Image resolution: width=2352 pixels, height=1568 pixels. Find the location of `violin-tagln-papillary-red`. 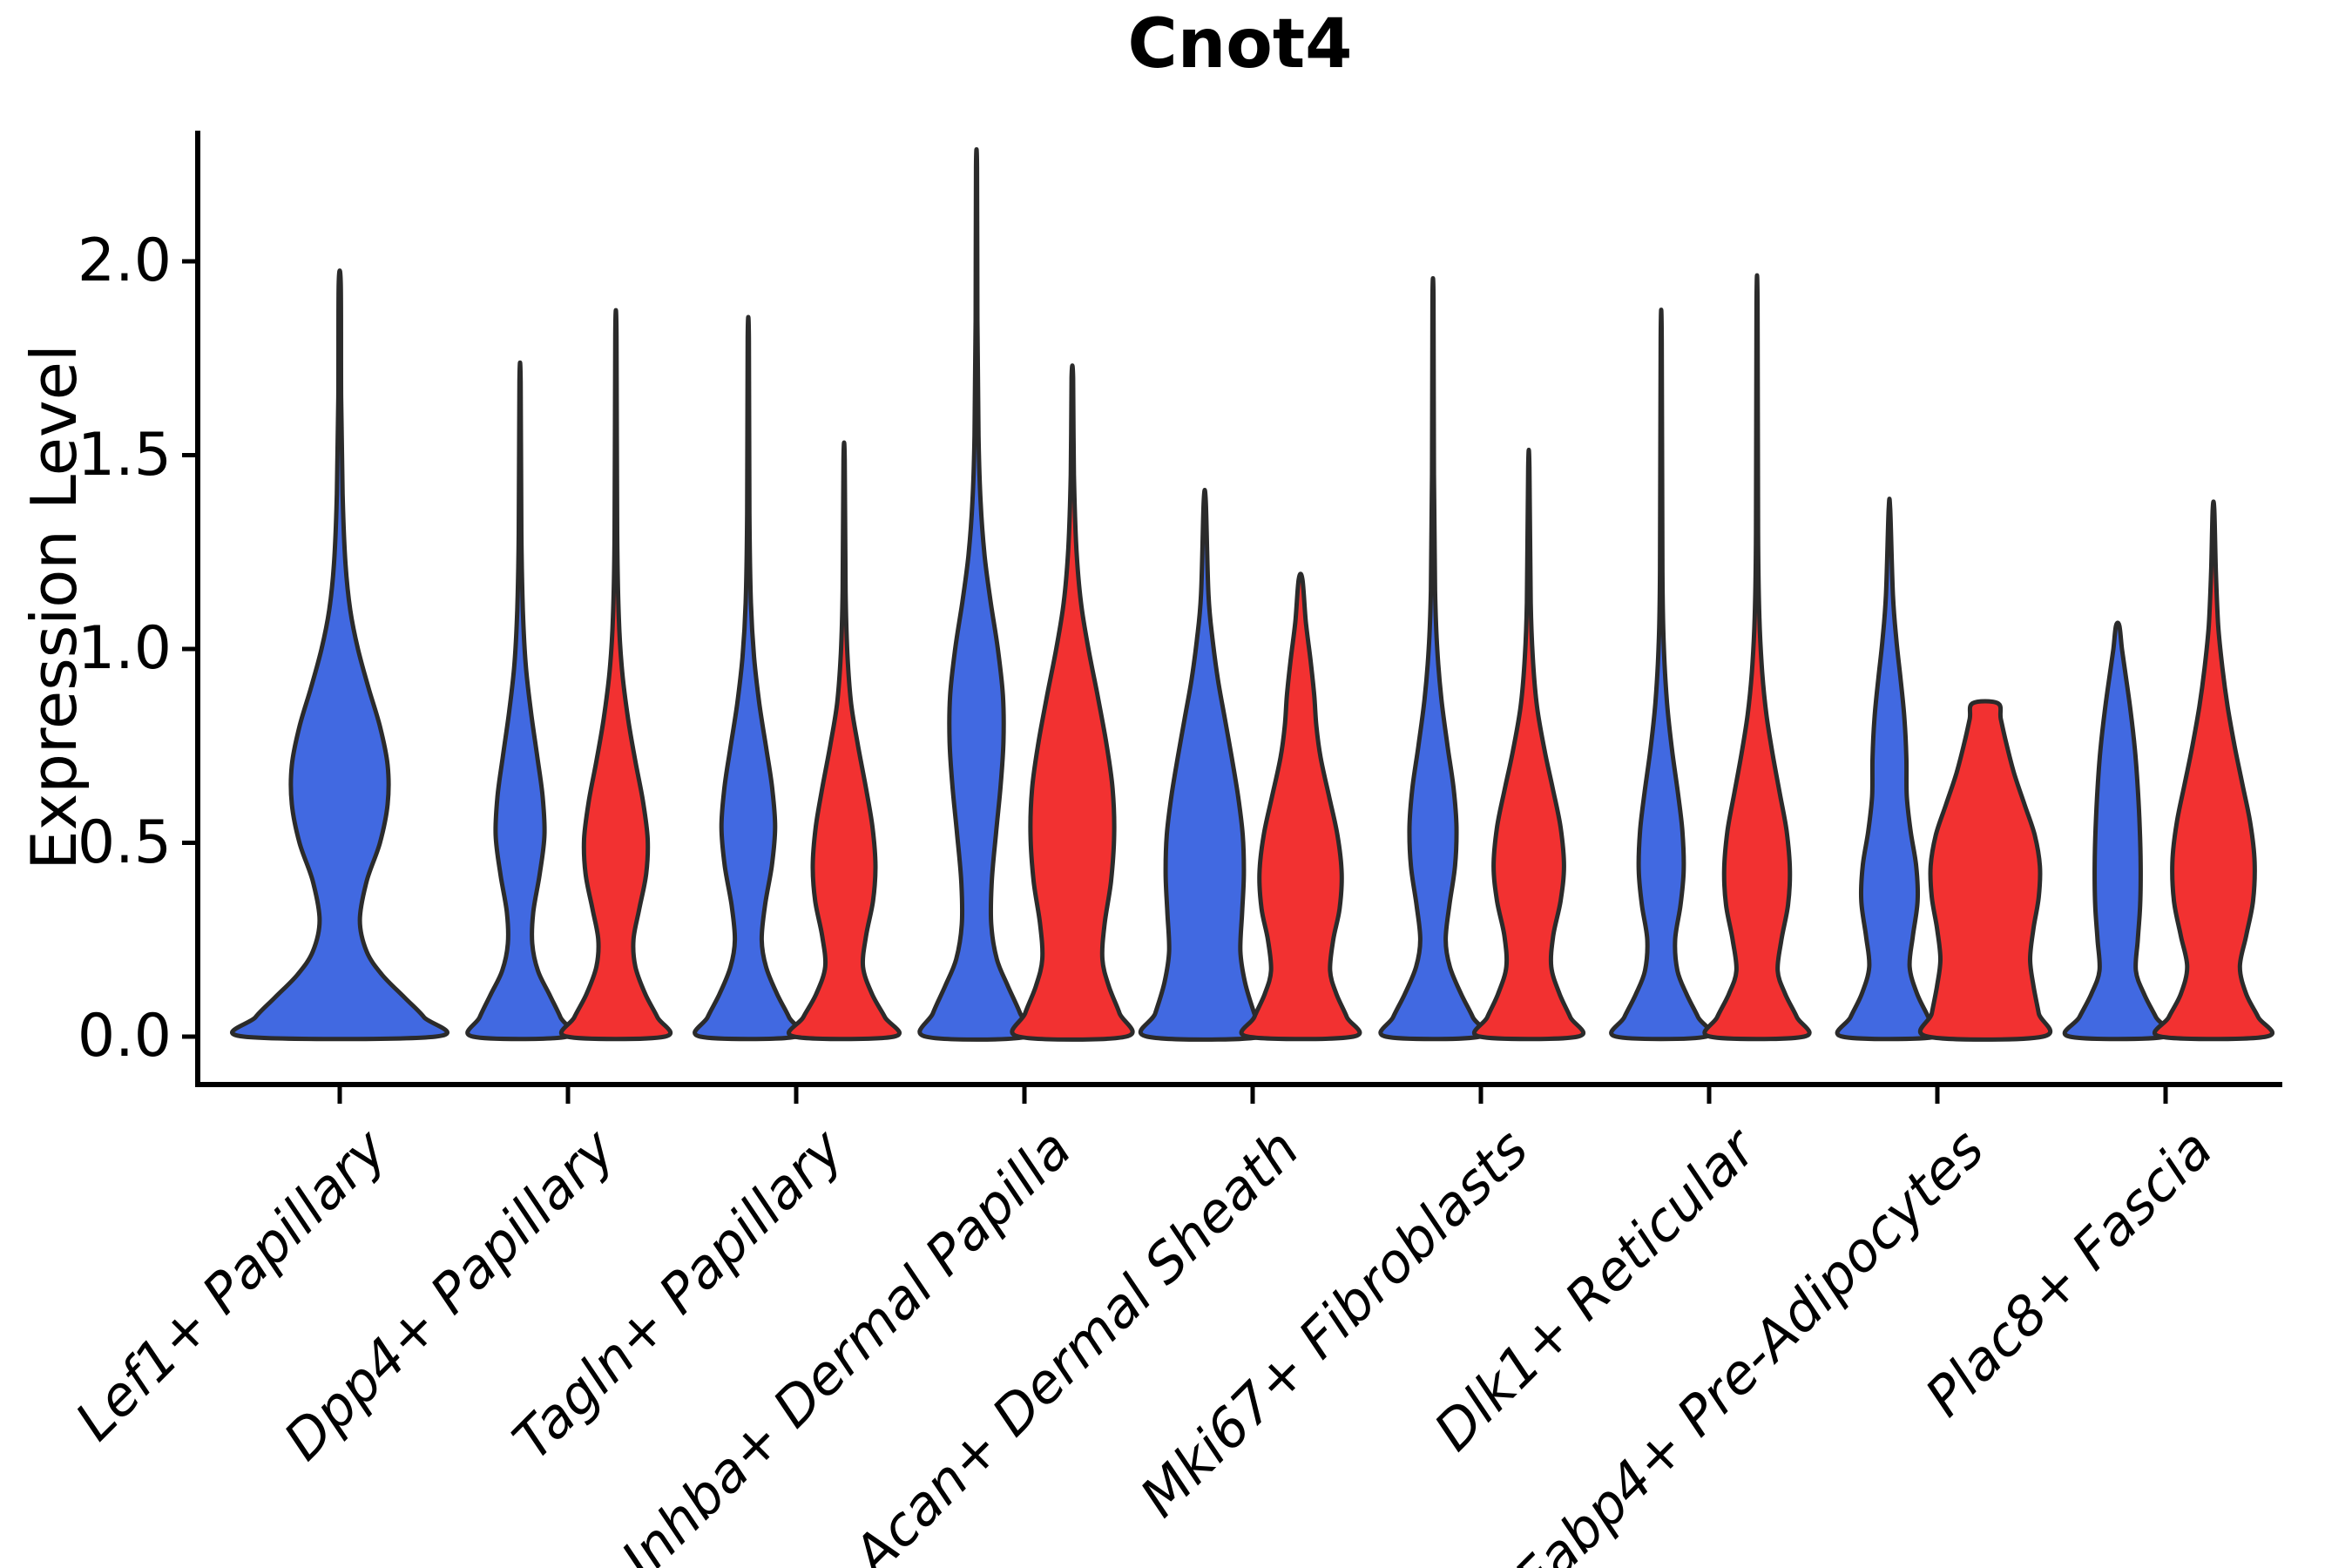

violin-tagln-papillary-red is located at coordinates (844, 741).